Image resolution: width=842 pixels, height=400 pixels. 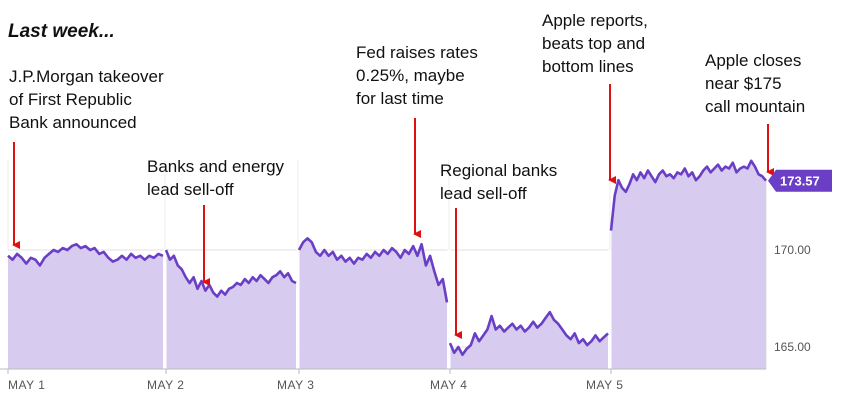 I want to click on annotation-text-line: beats top and, so click(x=593, y=43).